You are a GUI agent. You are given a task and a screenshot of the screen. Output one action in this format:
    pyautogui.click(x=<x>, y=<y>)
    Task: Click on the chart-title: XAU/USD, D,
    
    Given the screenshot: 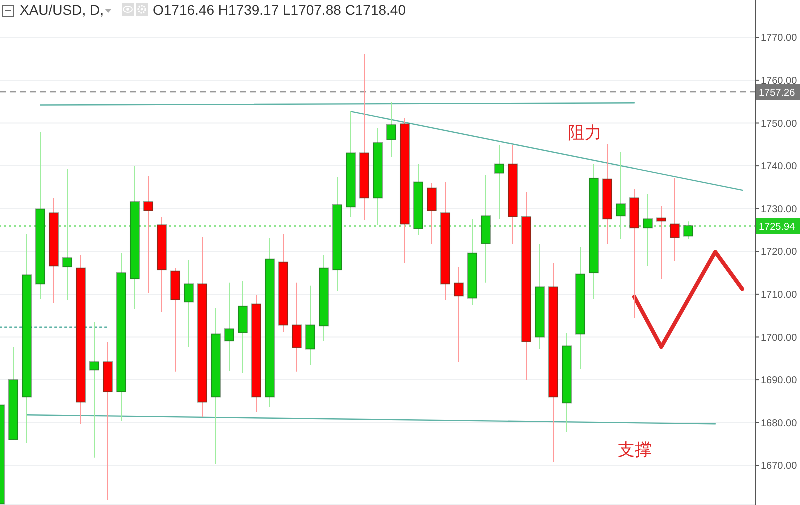 What is the action you would take?
    pyautogui.click(x=62, y=10)
    